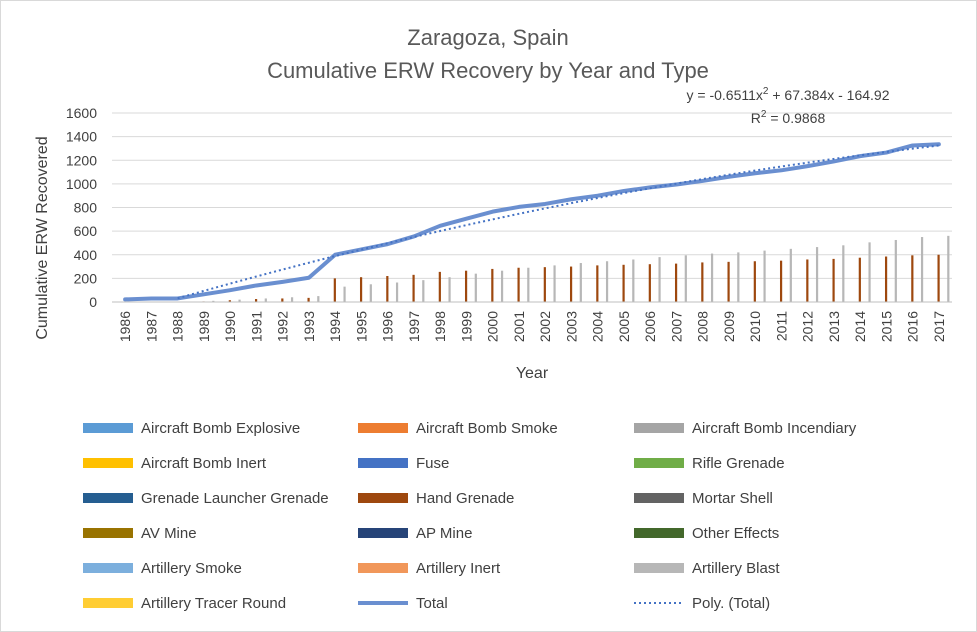 The height and width of the screenshot is (632, 977). I want to click on legend-item: Other Effects, so click(706, 533).